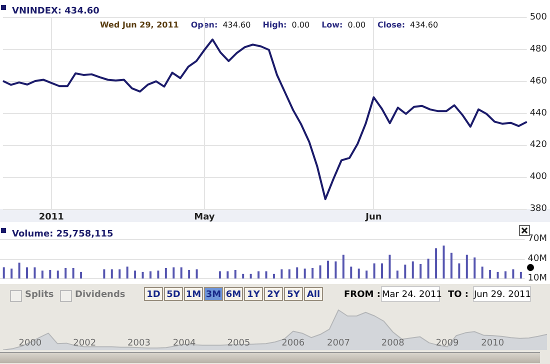 The width and height of the screenshot is (550, 364). What do you see at coordinates (539, 209) in the screenshot?
I see `y-tick-label: 380` at bounding box center [539, 209].